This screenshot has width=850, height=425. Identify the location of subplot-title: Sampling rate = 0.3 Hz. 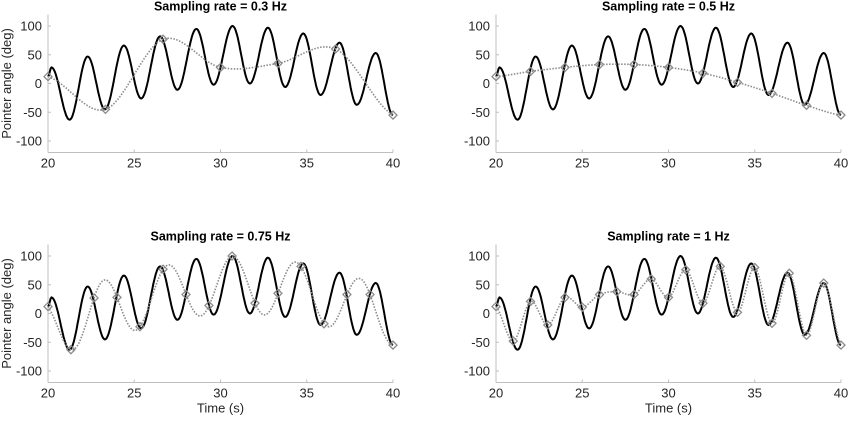
(220, 7).